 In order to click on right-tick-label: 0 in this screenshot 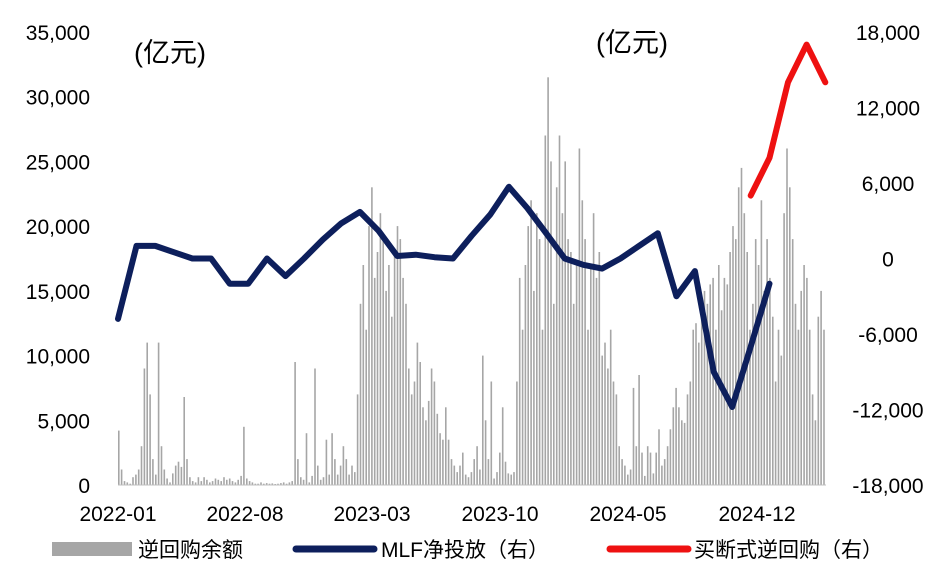, I will do `click(888, 260)`.